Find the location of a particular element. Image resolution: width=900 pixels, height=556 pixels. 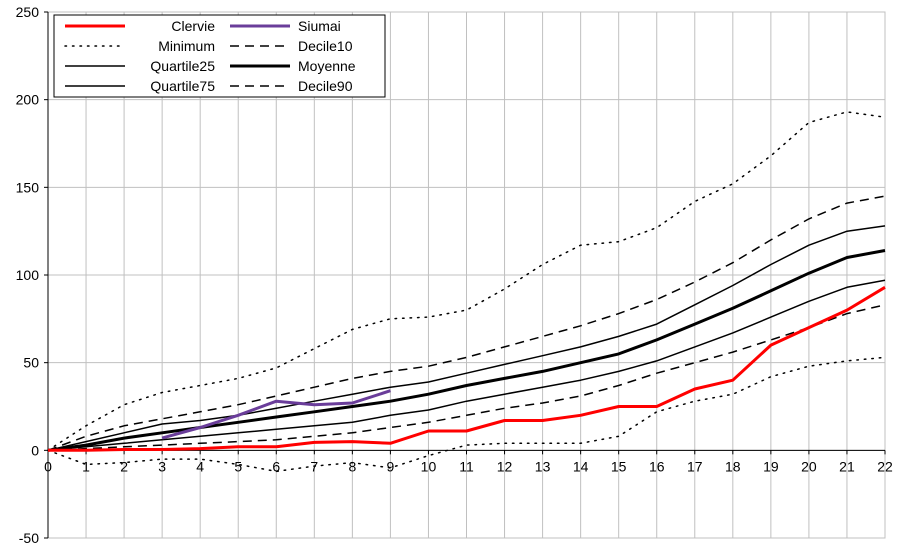

x-tick-label: 14 is located at coordinates (581, 466).